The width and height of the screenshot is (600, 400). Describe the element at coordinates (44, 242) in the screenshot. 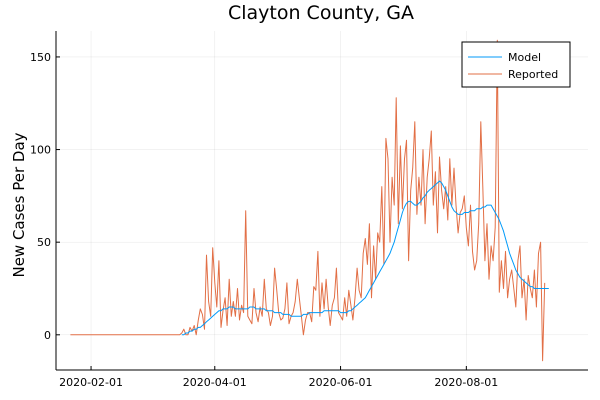

I see `y-tick-label: 50` at that location.